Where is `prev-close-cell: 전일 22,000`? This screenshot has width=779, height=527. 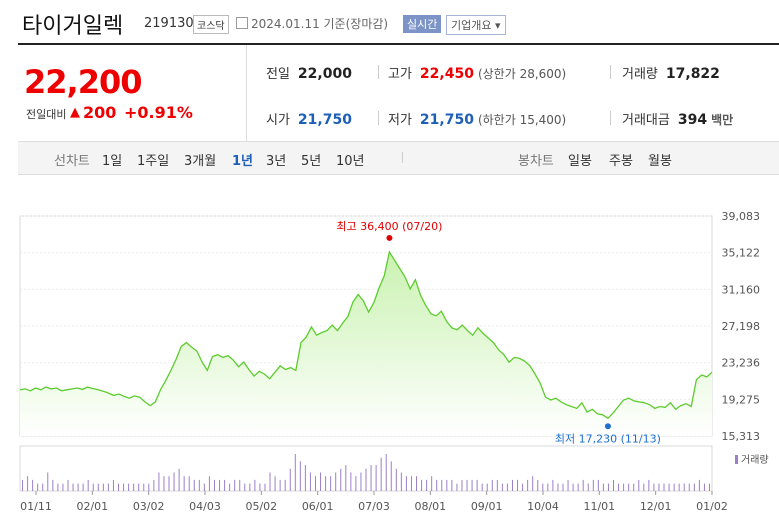
prev-close-cell: 전일 22,000 is located at coordinates (309, 72).